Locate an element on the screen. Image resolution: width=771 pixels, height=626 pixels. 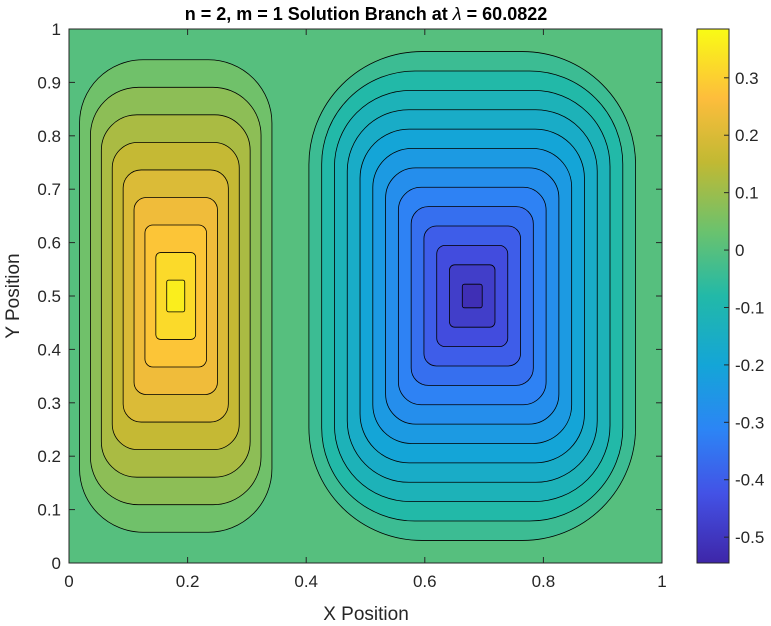
x-tick-label: 1 is located at coordinates (661, 581).